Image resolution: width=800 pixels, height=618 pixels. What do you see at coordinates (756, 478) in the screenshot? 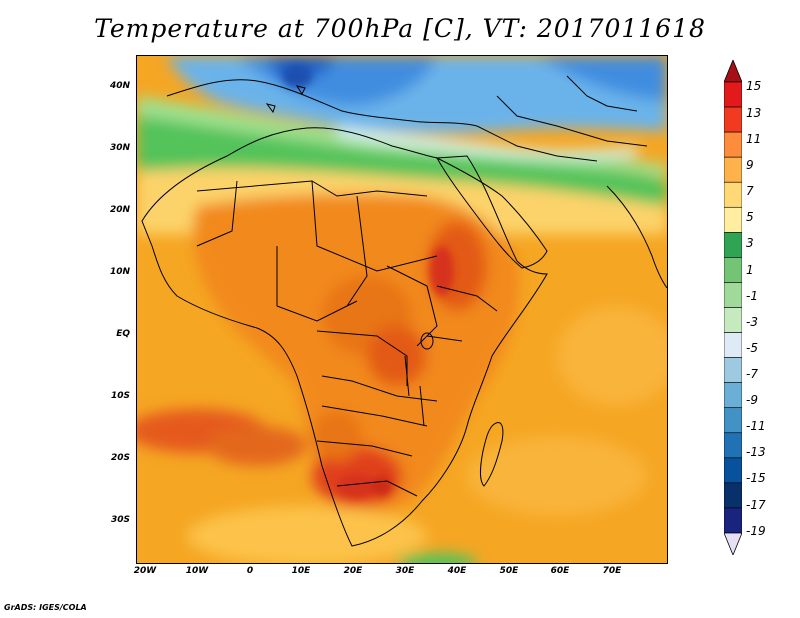
I see `colorbar-label: -15` at bounding box center [756, 478].